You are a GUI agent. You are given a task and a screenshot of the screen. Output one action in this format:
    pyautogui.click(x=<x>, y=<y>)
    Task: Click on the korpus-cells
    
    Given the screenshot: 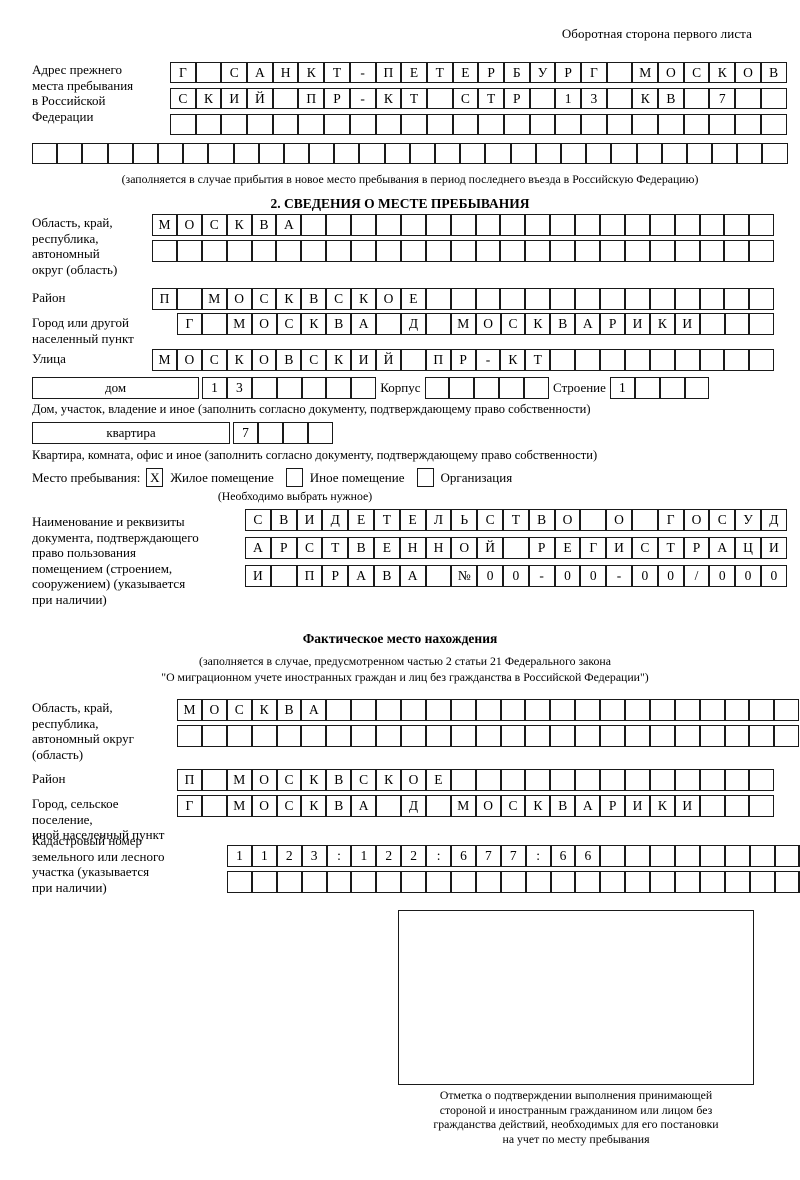 What is the action you would take?
    pyautogui.click(x=486, y=388)
    